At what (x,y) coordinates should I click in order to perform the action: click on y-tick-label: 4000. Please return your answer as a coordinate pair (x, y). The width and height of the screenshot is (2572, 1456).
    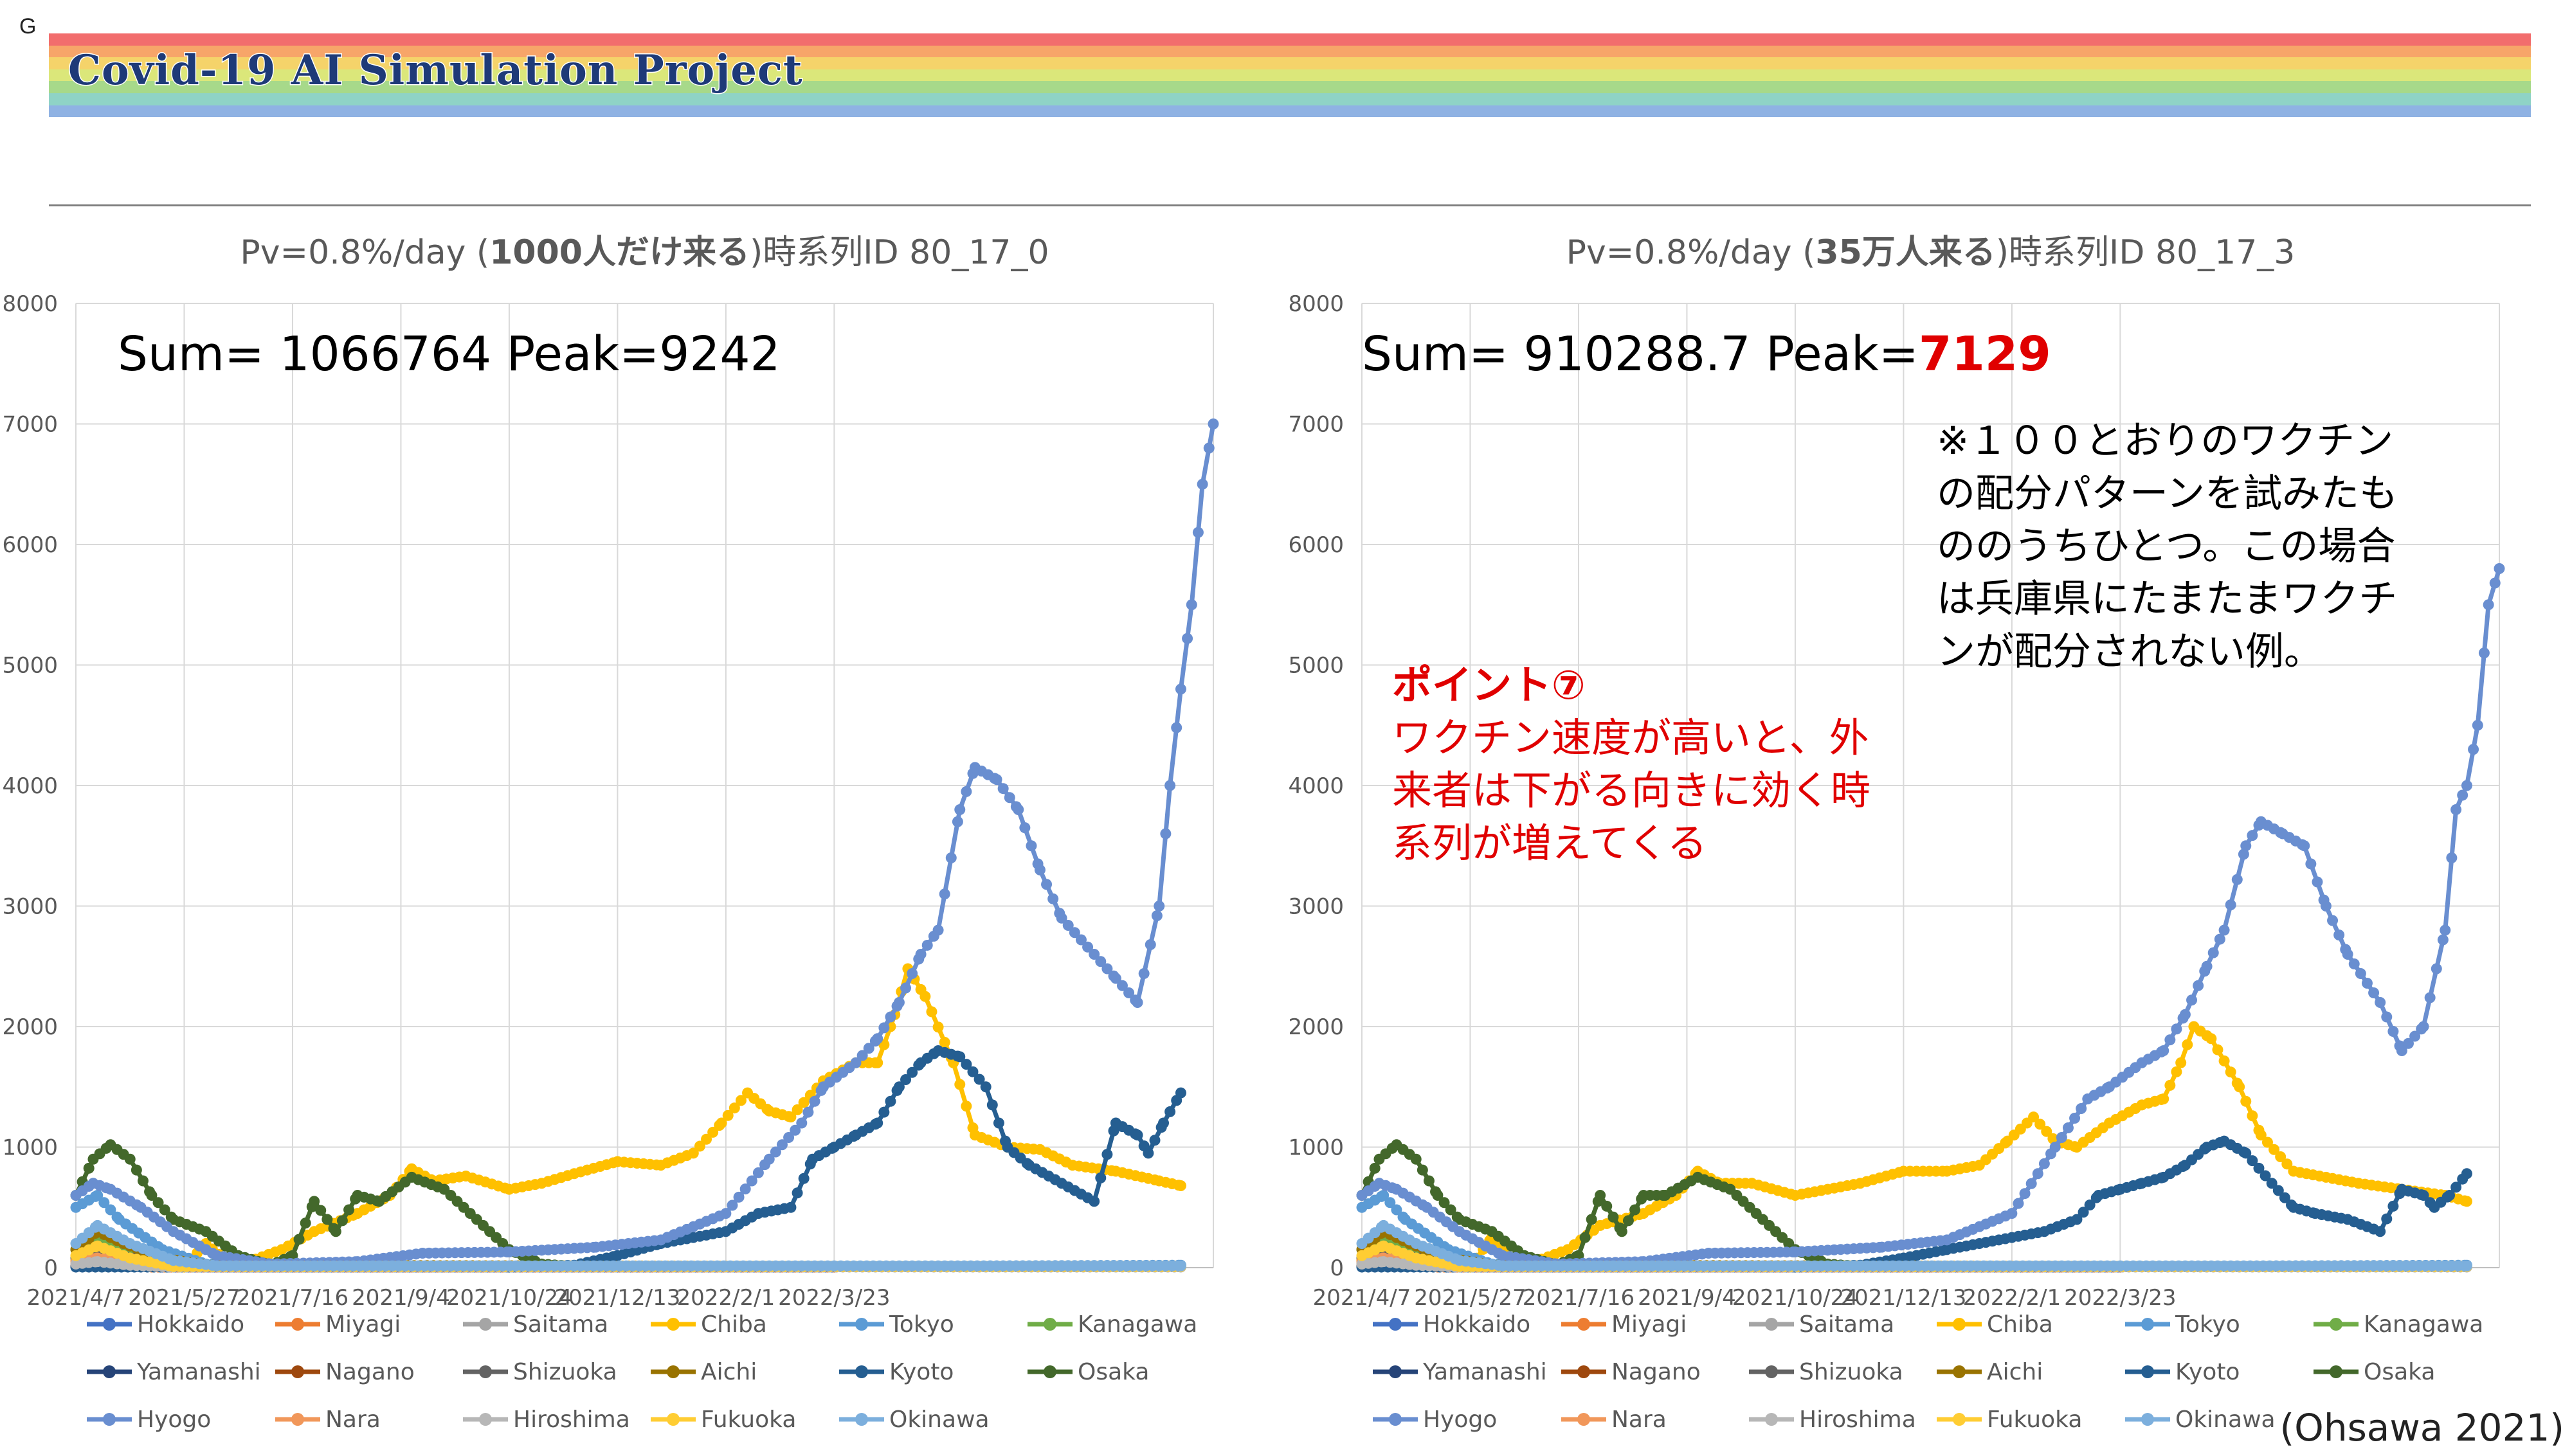
    Looking at the image, I should click on (30, 786).